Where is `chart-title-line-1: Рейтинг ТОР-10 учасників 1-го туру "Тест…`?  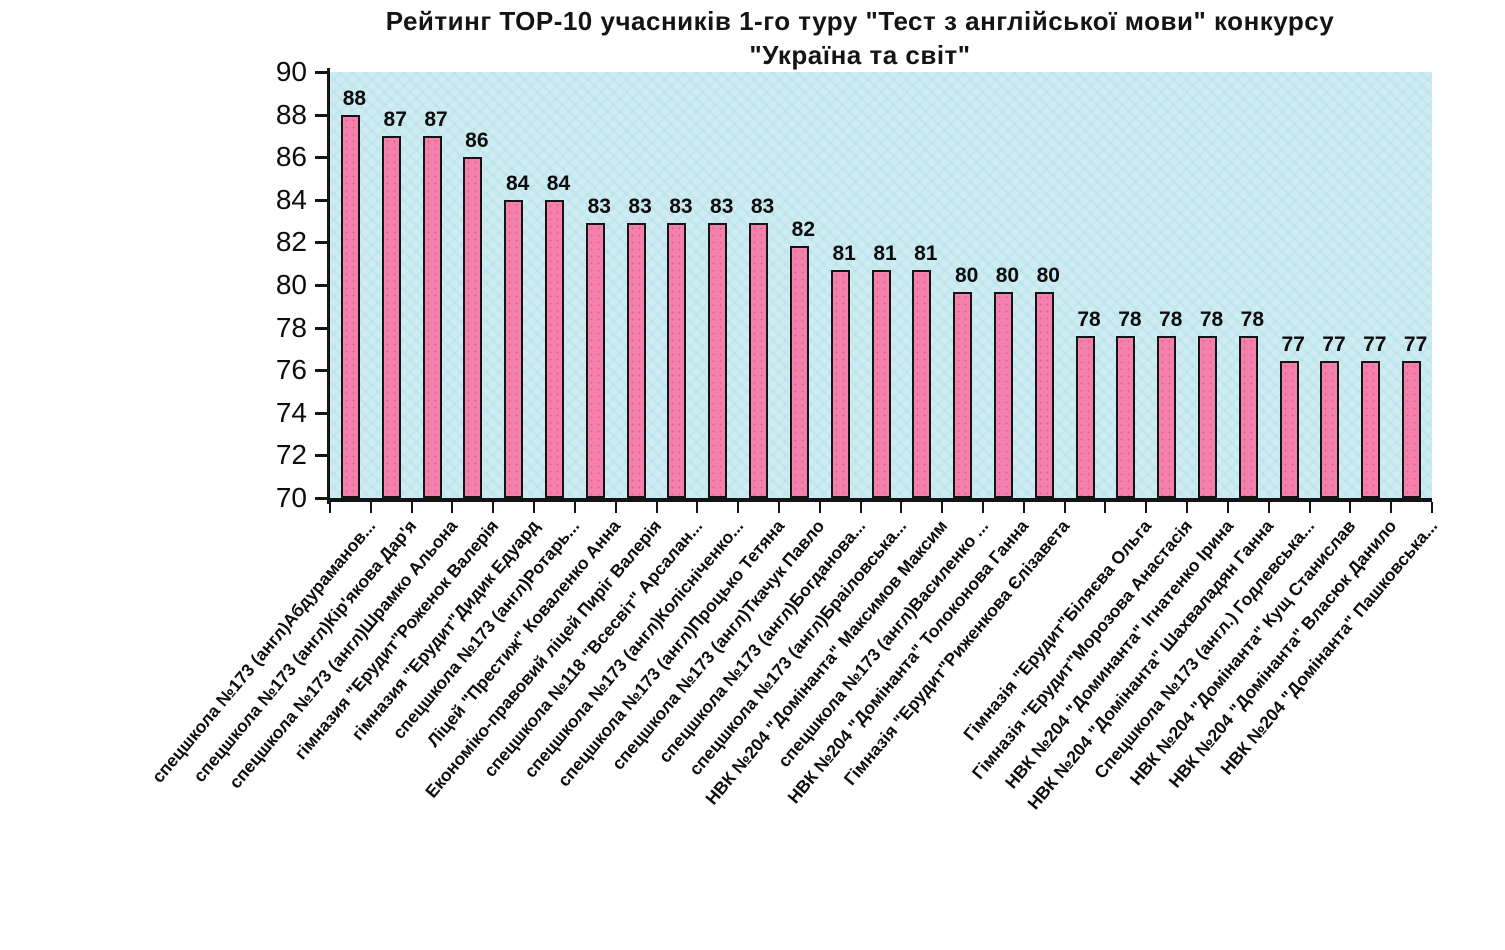
chart-title-line-1: Рейтинг ТОР-10 учасників 1-го туру "Тест… is located at coordinates (860, 21).